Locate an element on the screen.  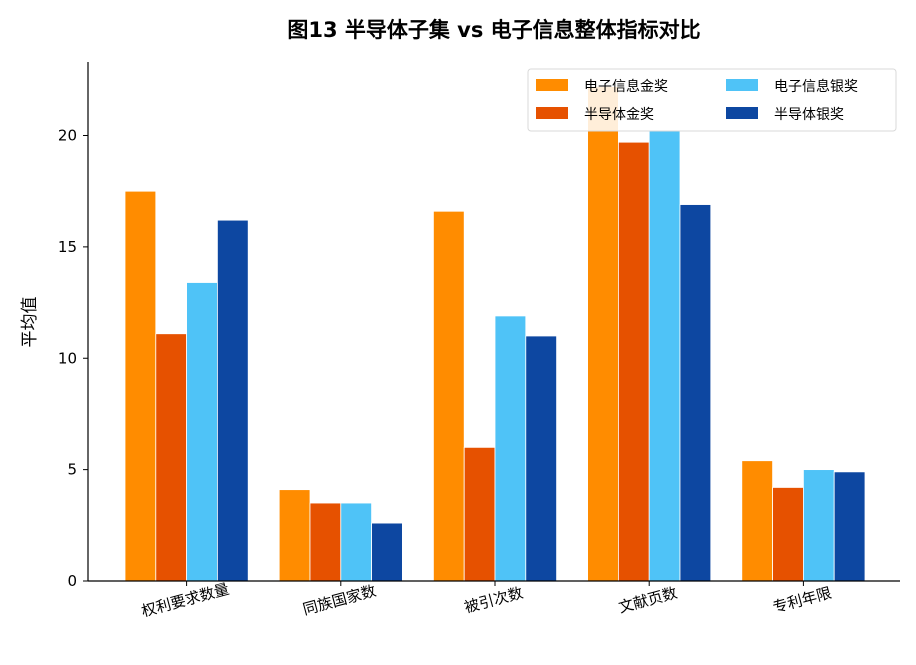
y-tick-label: 15 is located at coordinates (67, 247).